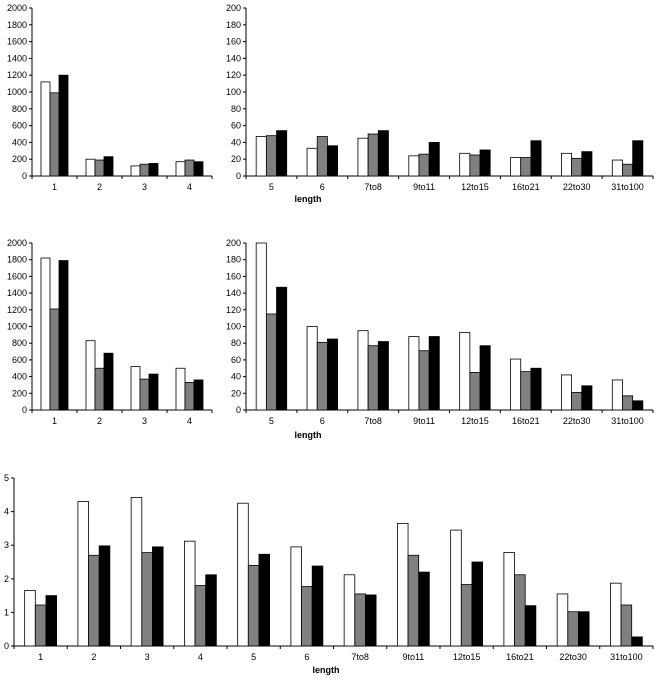 Image resolution: width=661 pixels, height=679 pixels. Describe the element at coordinates (144, 421) in the screenshot. I see `x-tick-label: 3` at that location.